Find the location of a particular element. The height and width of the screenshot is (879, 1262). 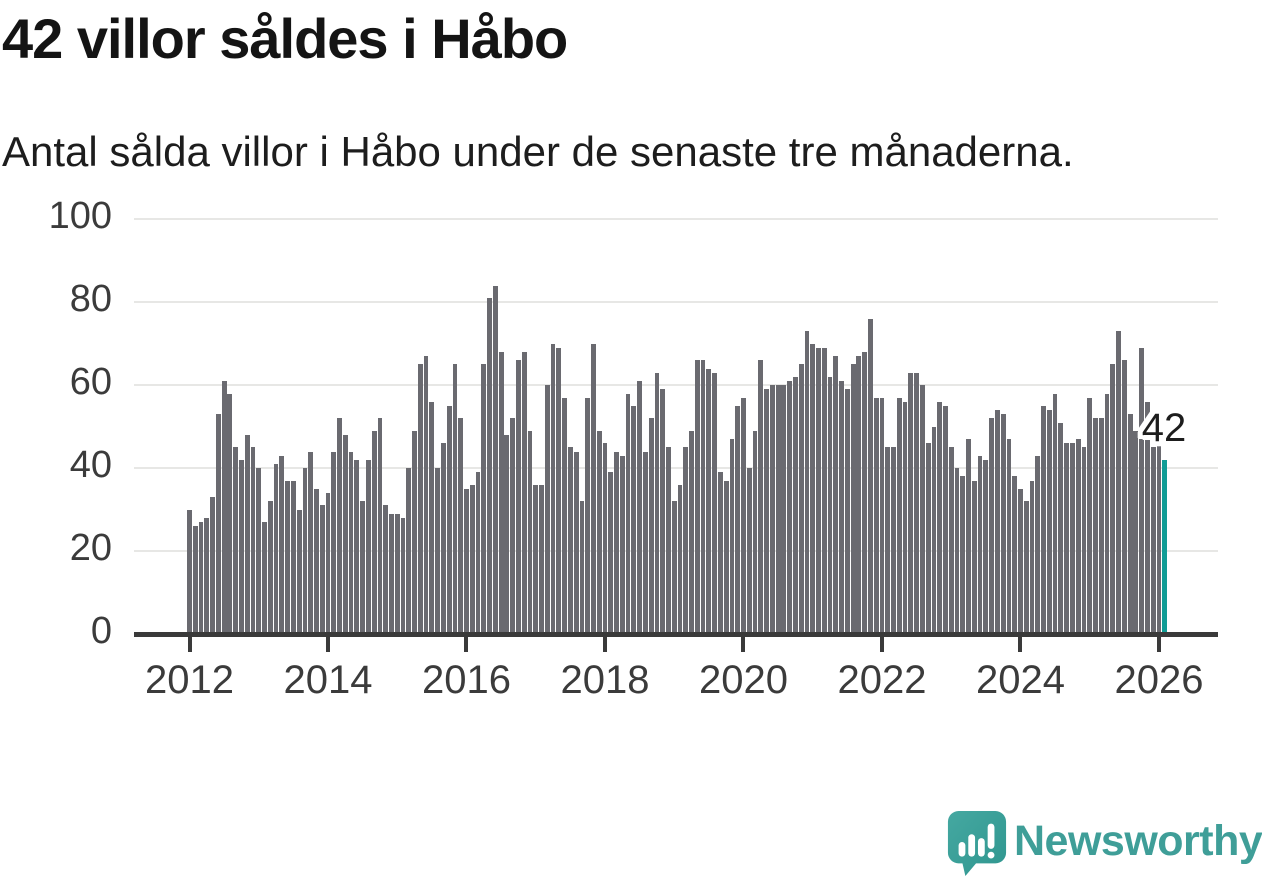

newsworthy-logo: Newsworthy is located at coordinates (1104, 841).